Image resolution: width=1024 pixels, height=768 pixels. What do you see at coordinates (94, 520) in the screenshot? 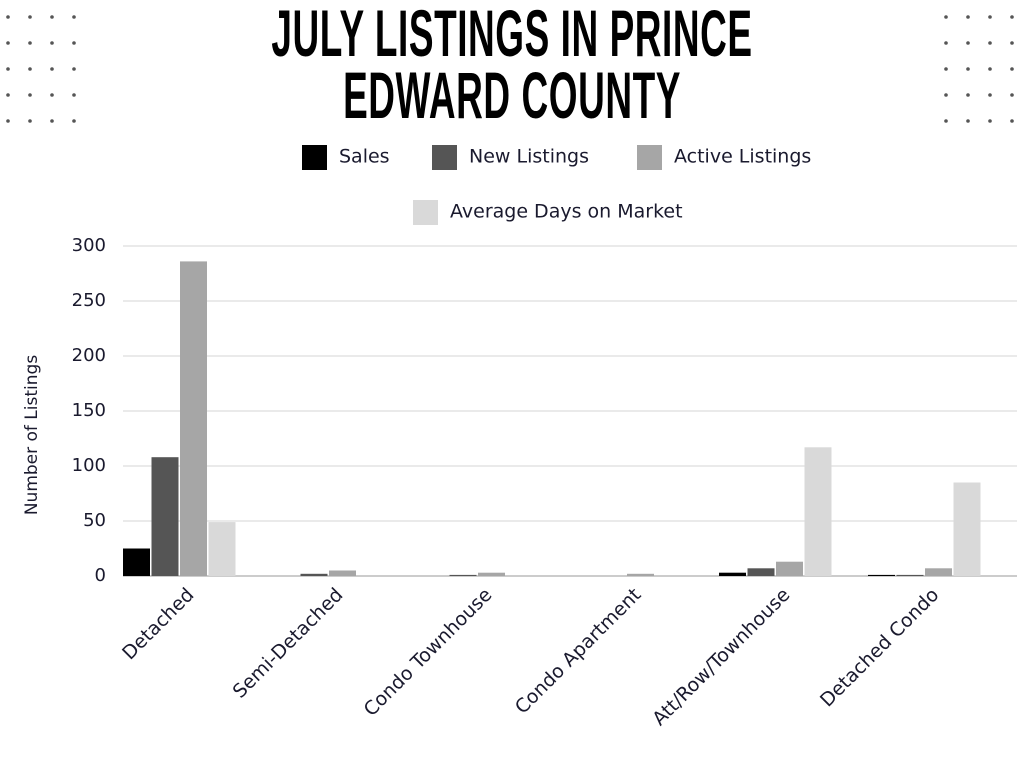
I see `y-tick-label: 50` at bounding box center [94, 520].